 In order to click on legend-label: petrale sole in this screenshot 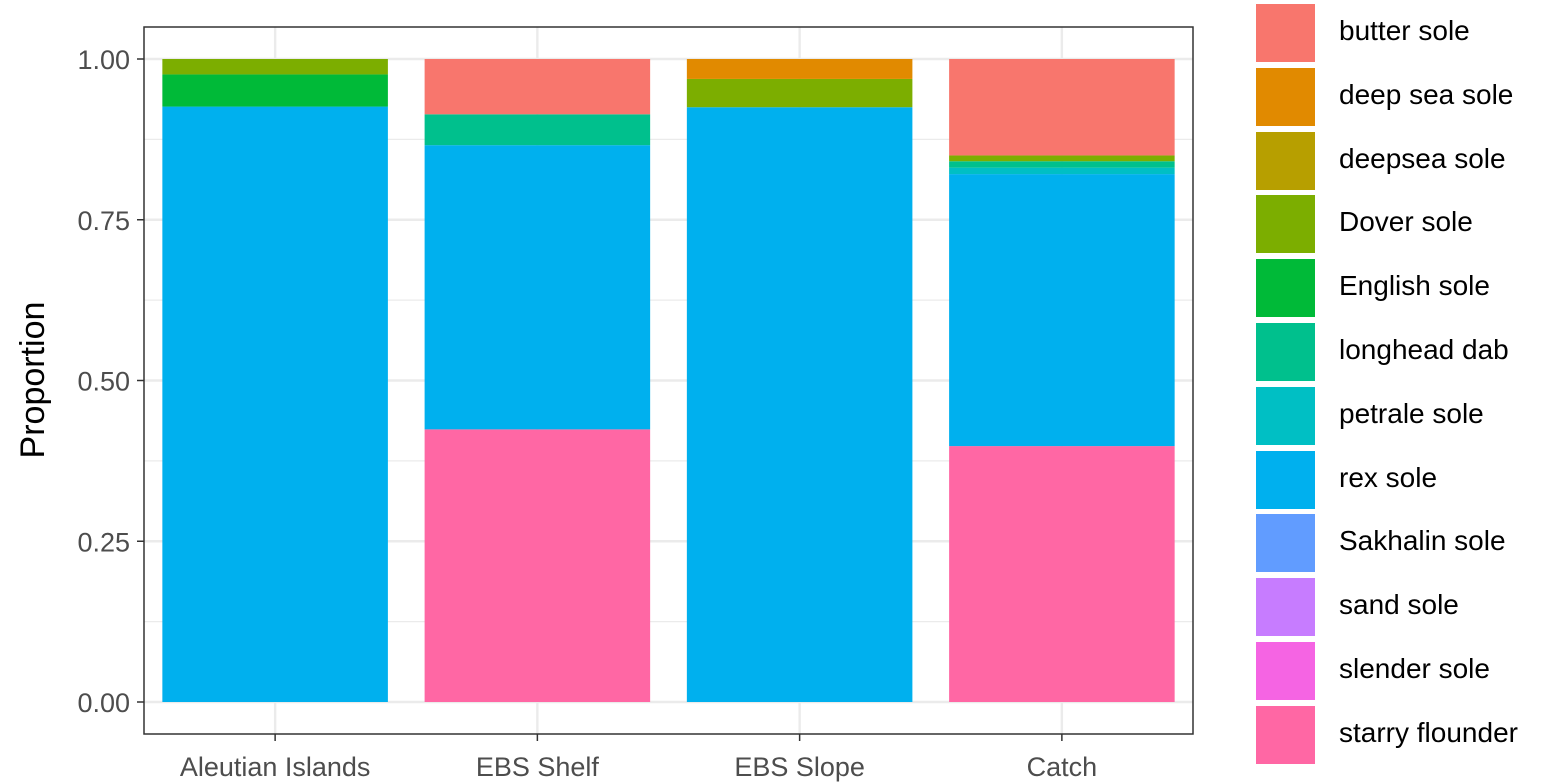, I will do `click(1411, 413)`.